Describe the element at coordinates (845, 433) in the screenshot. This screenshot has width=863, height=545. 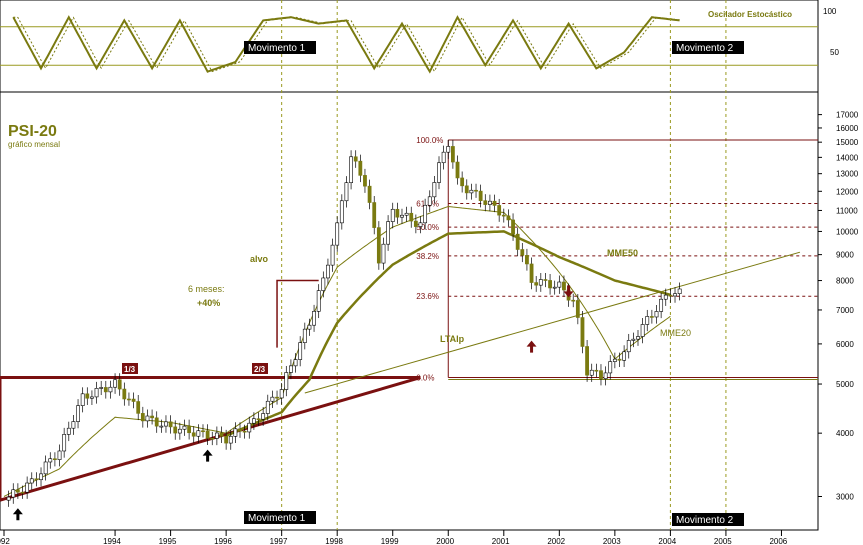
I see `y-tick-label-4000: 4000` at that location.